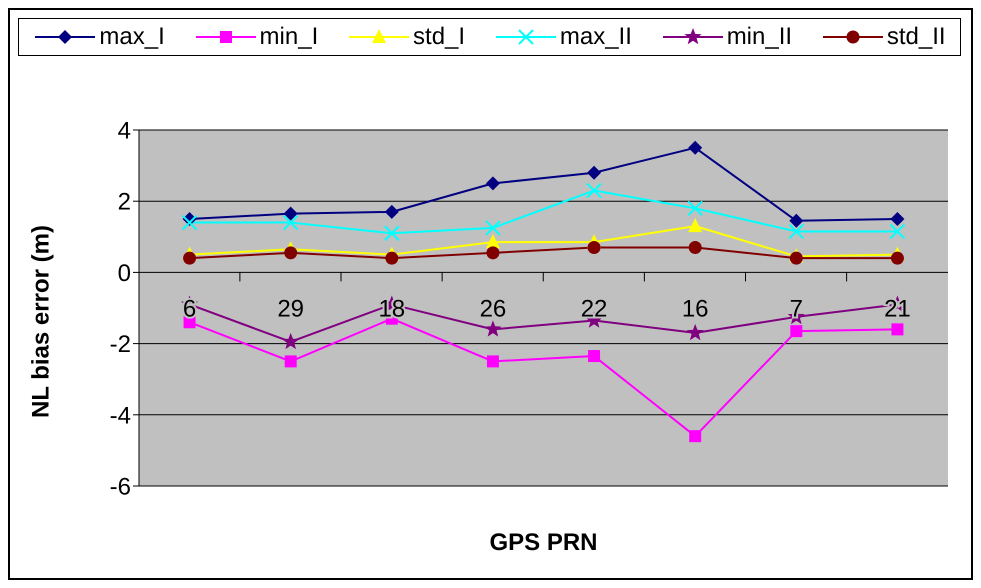 This screenshot has height=588, width=981. I want to click on x-tick-label: 22, so click(594, 308).